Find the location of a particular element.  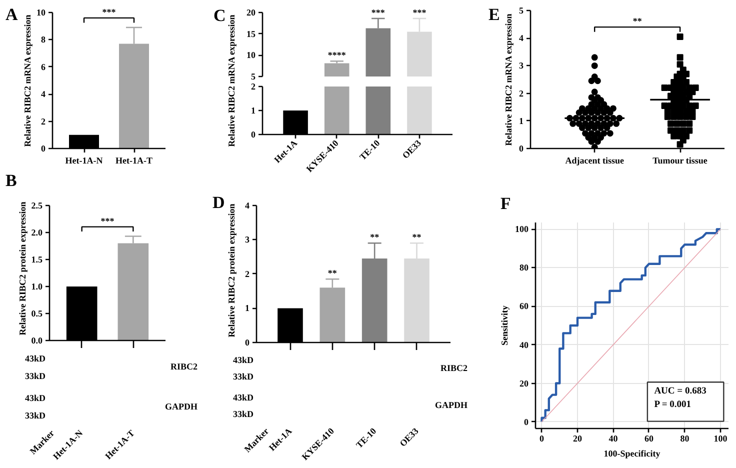

y-tick-label: 1.5 is located at coordinates (37, 259).